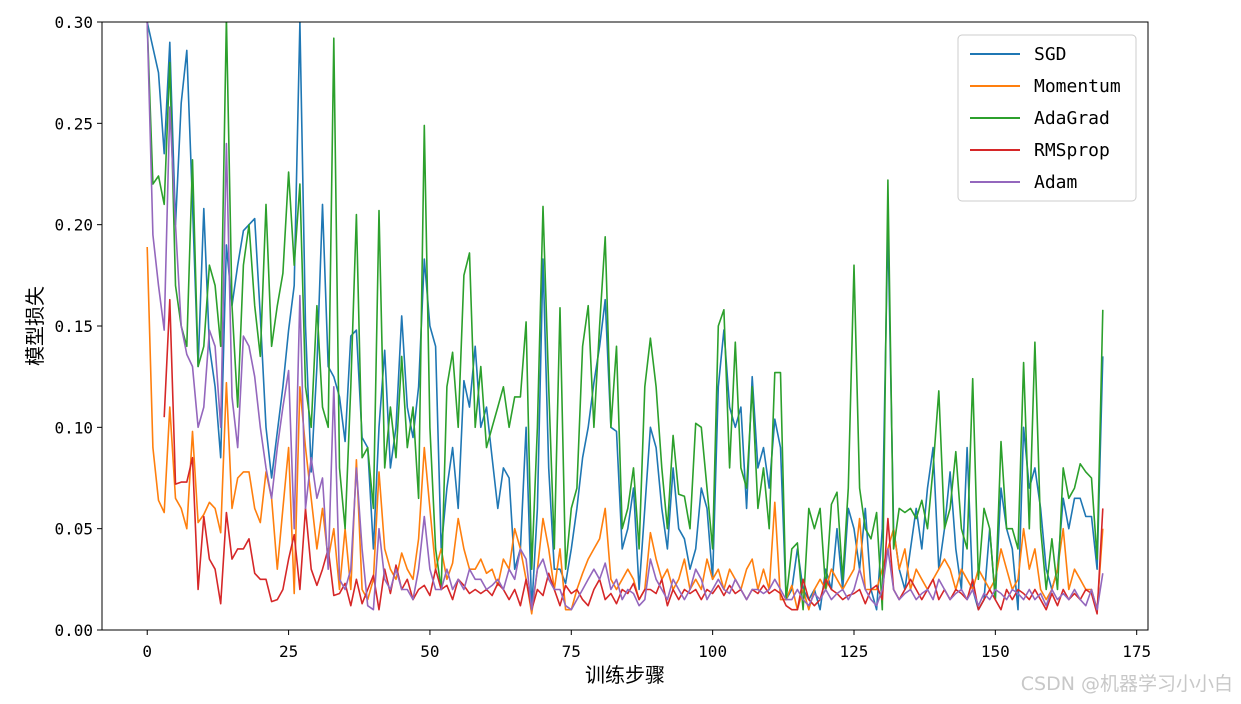 This screenshot has height=704, width=1241. I want to click on y-tick-label: 0.30, so click(73, 22).